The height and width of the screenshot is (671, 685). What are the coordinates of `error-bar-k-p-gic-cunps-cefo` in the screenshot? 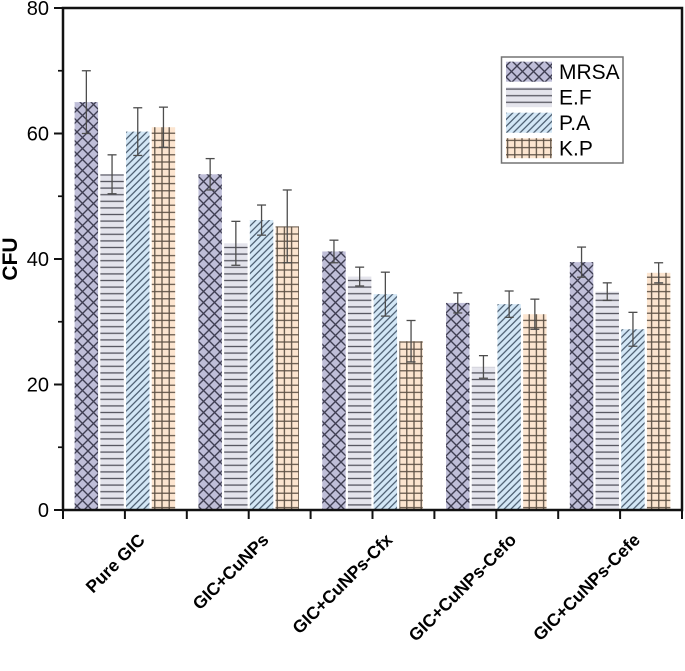 It's located at (535, 314).